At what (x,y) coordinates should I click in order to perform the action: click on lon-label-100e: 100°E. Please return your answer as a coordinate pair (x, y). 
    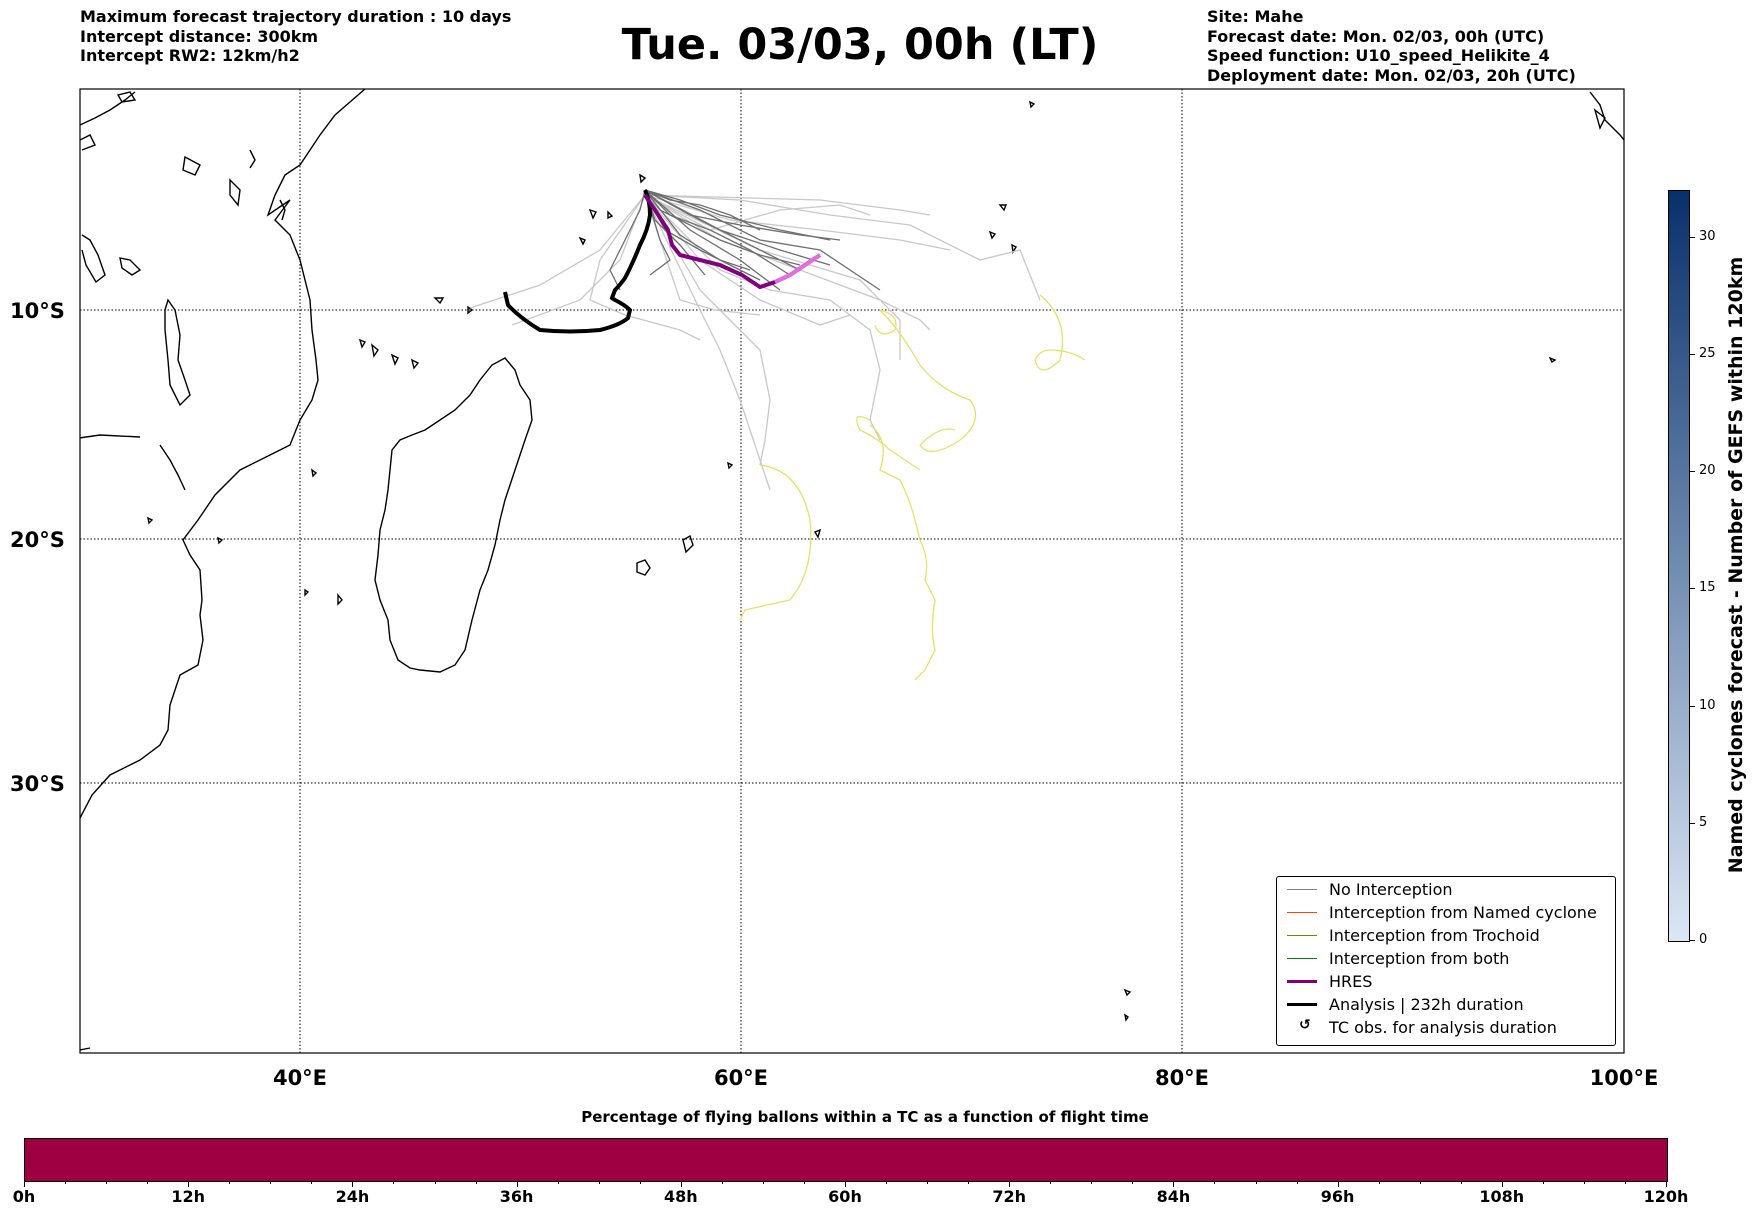
    Looking at the image, I should click on (1624, 1078).